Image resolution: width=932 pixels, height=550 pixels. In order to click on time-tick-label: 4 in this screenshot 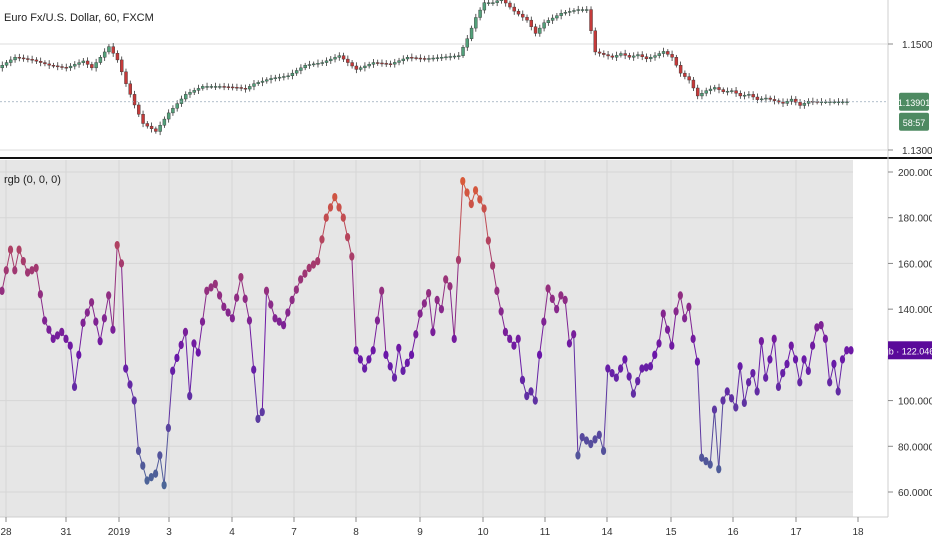, I will do `click(232, 532)`.